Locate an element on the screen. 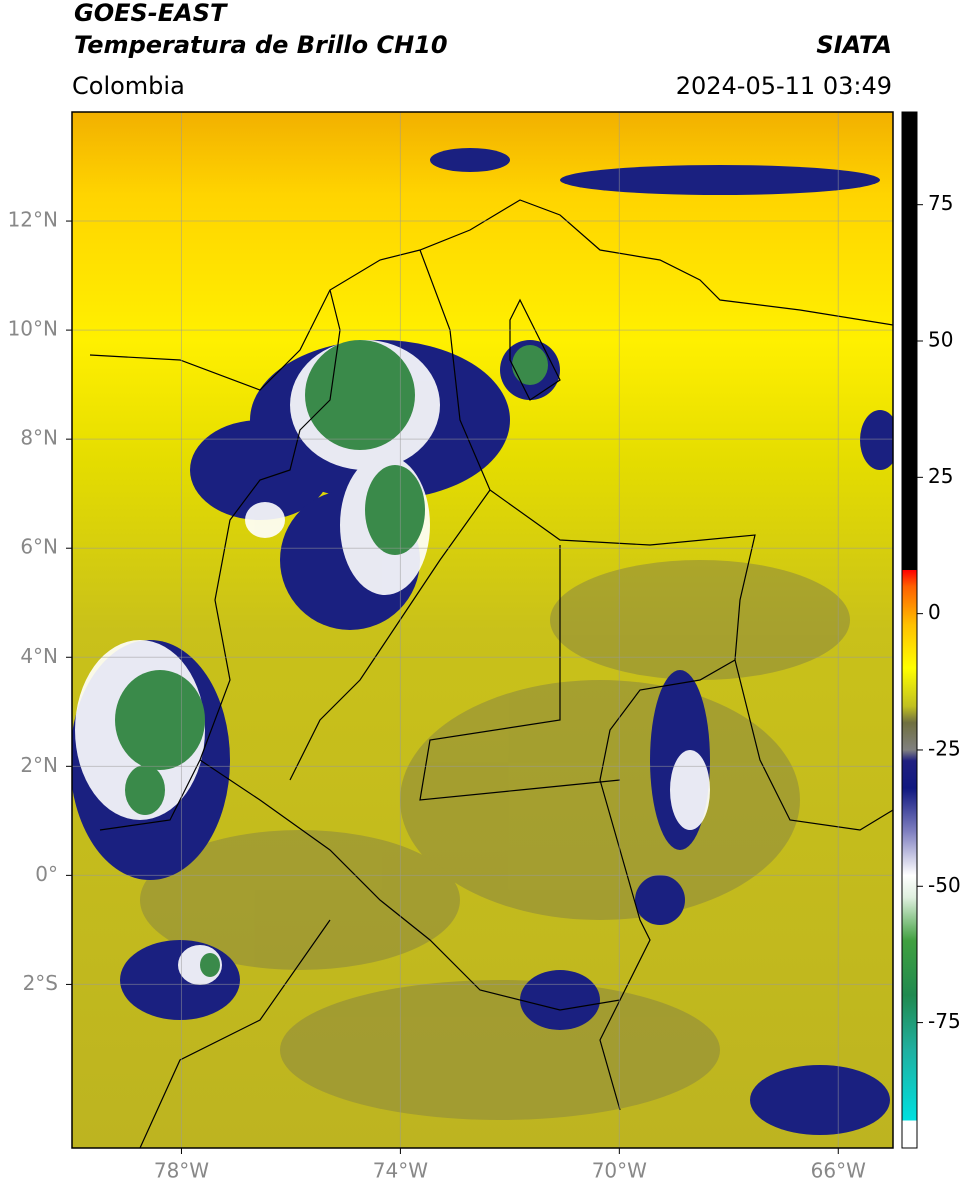 Image resolution: width=966 pixels, height=1194 pixels. colorbar-tick-label: 25 is located at coordinates (940, 476).